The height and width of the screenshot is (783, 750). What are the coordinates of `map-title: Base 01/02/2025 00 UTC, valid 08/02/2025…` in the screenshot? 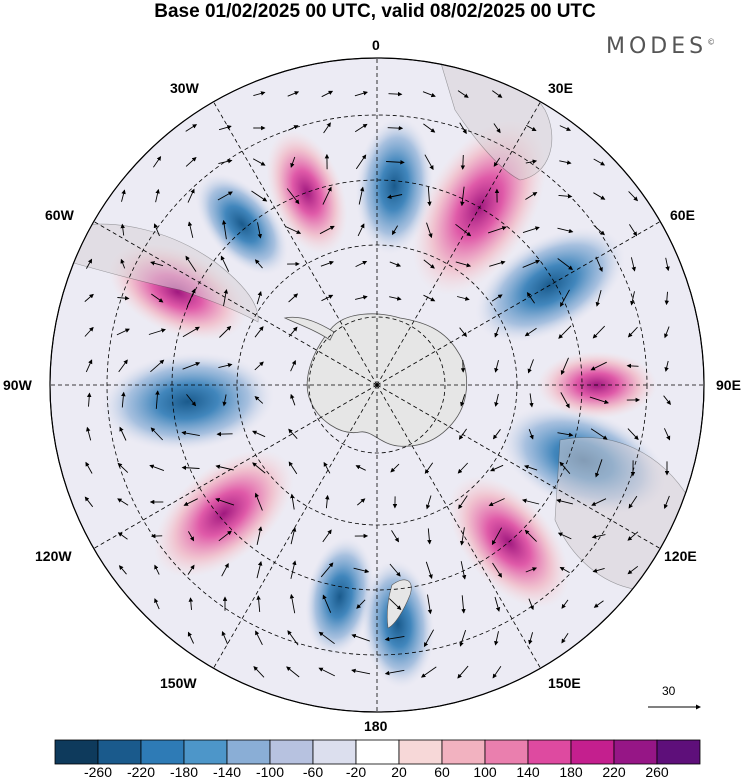 It's located at (375, 11).